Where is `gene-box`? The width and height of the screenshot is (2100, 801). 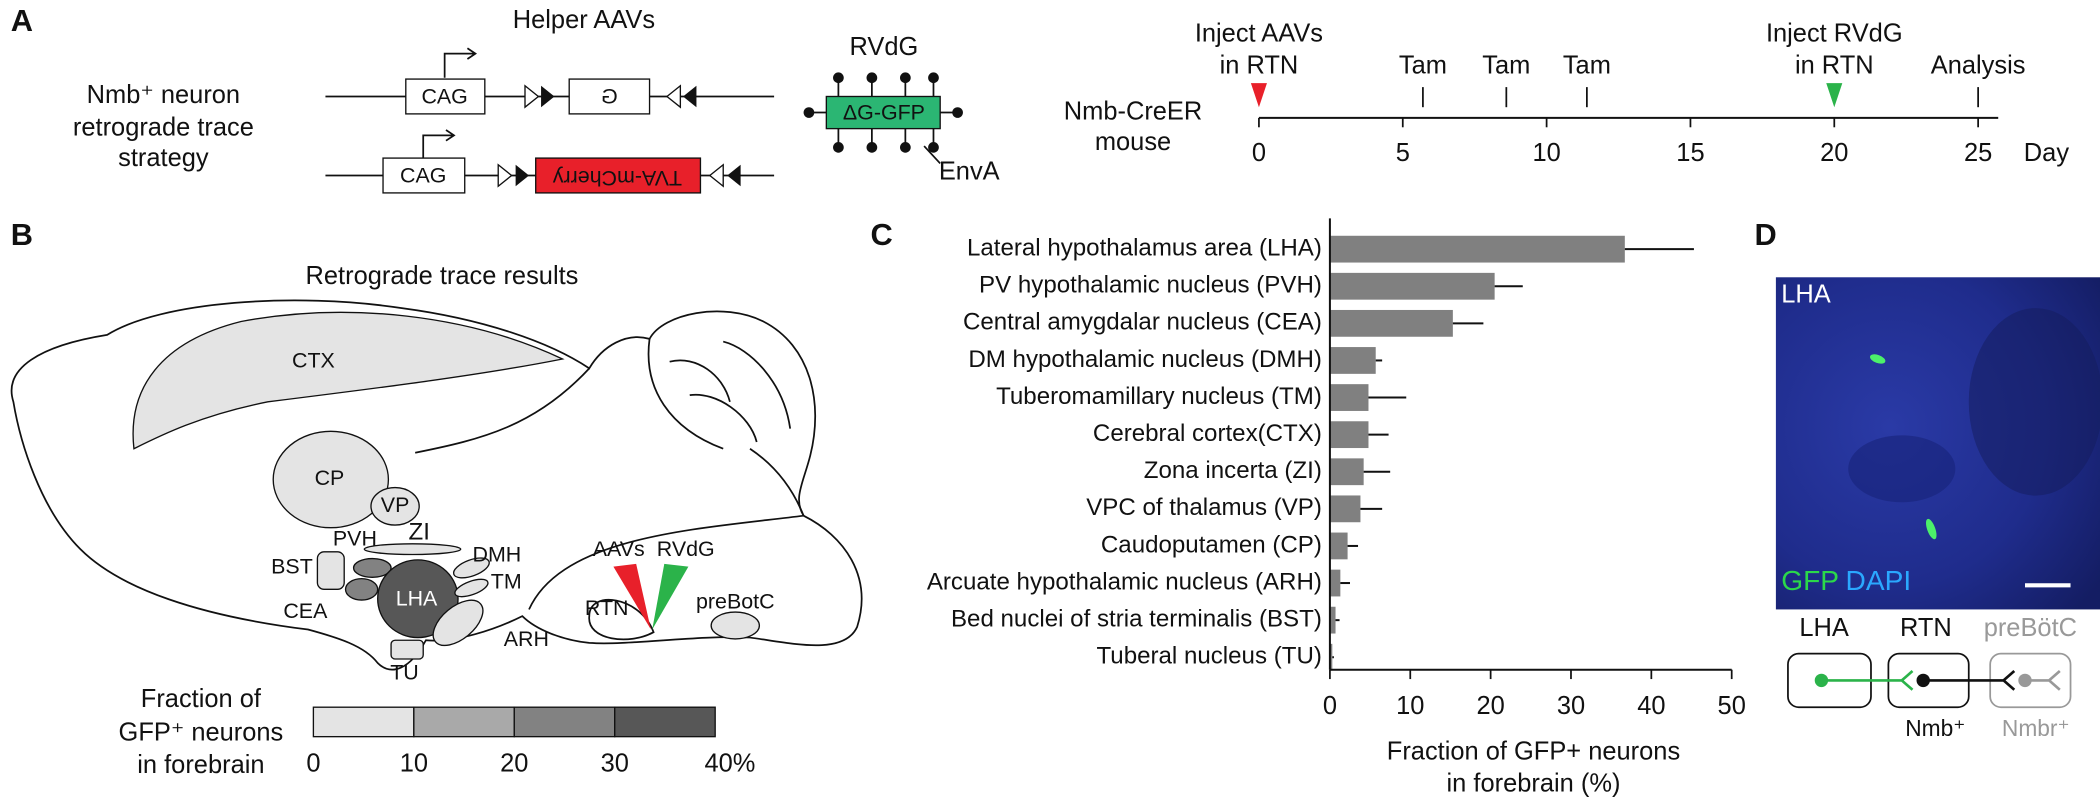 gene-box is located at coordinates (609, 96).